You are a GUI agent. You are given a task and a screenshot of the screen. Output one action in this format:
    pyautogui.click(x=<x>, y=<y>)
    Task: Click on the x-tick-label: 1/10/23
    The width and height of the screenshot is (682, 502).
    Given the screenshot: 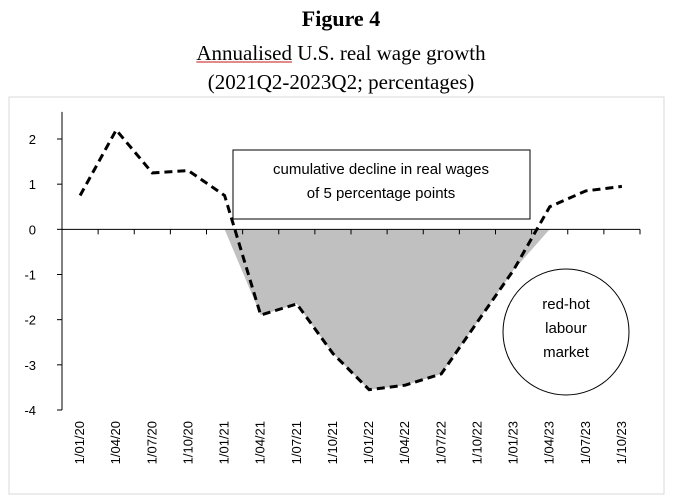 What is the action you would take?
    pyautogui.click(x=621, y=442)
    